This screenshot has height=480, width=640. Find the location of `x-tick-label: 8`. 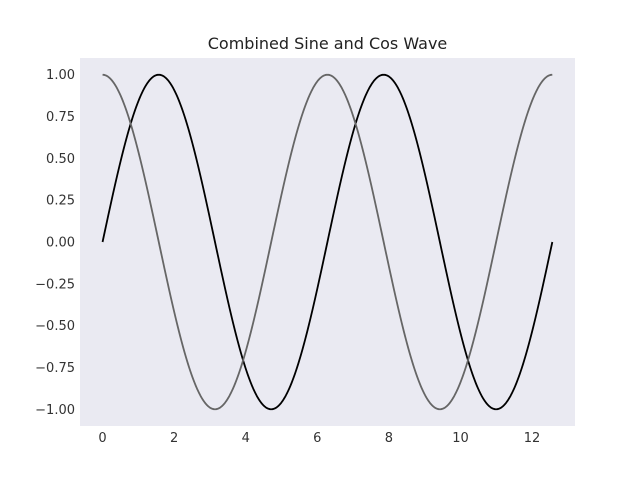

x-tick-label: 8 is located at coordinates (389, 438).